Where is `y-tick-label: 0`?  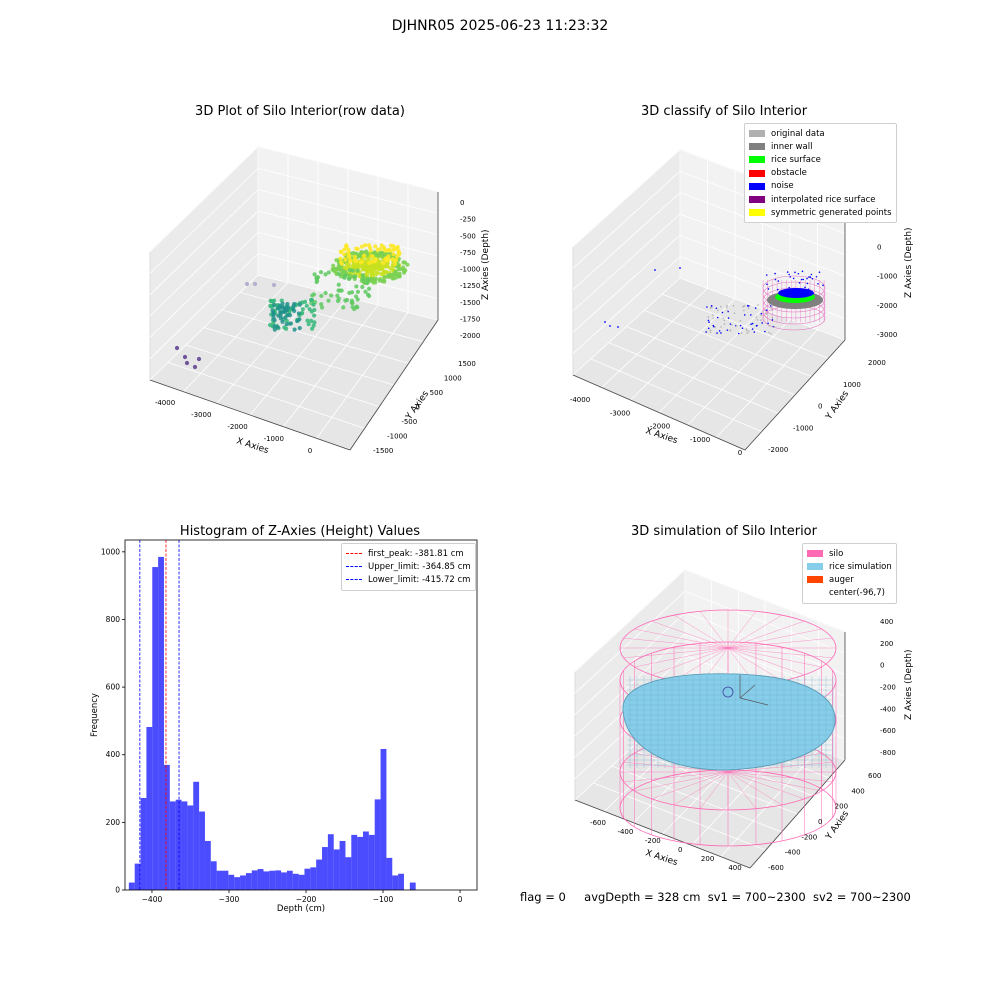
y-tick-label: 0 is located at coordinates (418, 408).